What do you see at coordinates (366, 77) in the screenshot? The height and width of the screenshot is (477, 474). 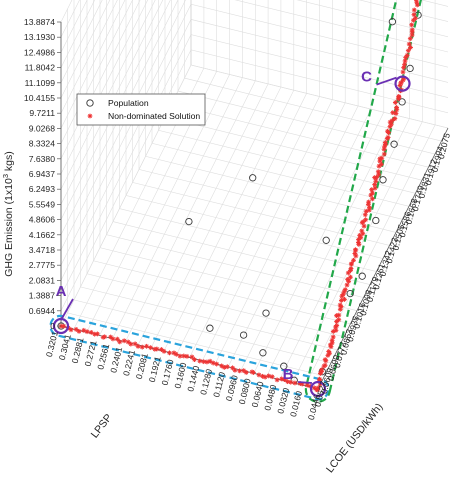 I see `annotation-label-c: C` at bounding box center [366, 77].